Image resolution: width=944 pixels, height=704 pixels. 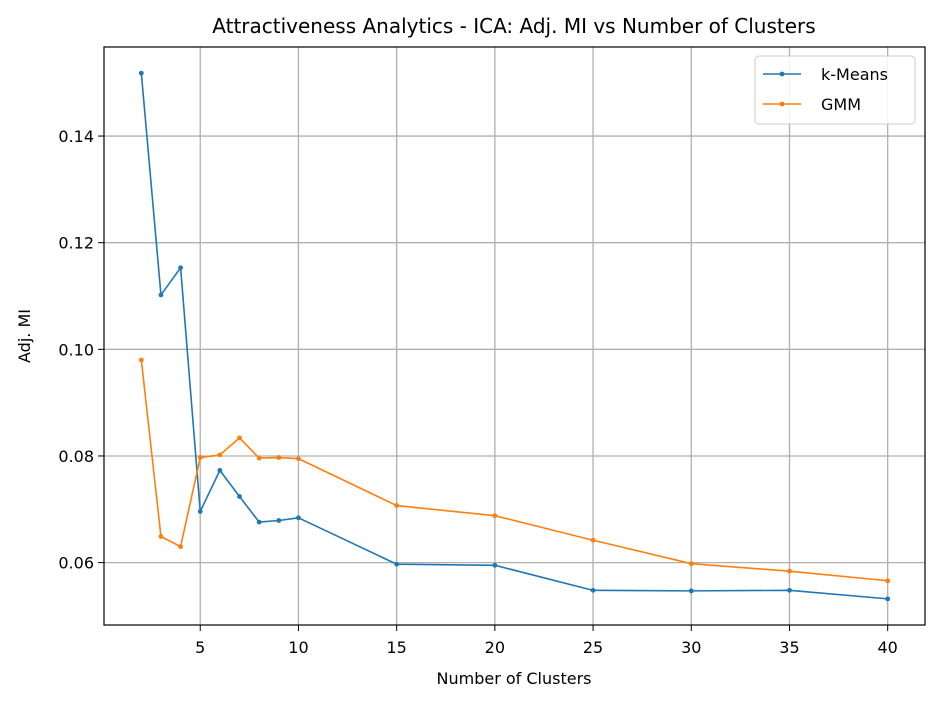 What do you see at coordinates (841, 104) in the screenshot?
I see `legend-gmm-label: GMM` at bounding box center [841, 104].